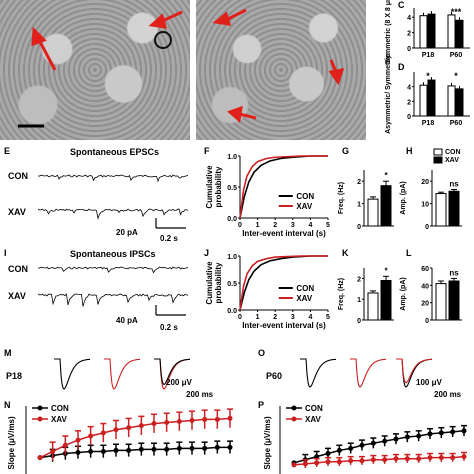 This screenshot has width=474, height=474. I want to click on o-scale-y: 100 μV, so click(429, 382).